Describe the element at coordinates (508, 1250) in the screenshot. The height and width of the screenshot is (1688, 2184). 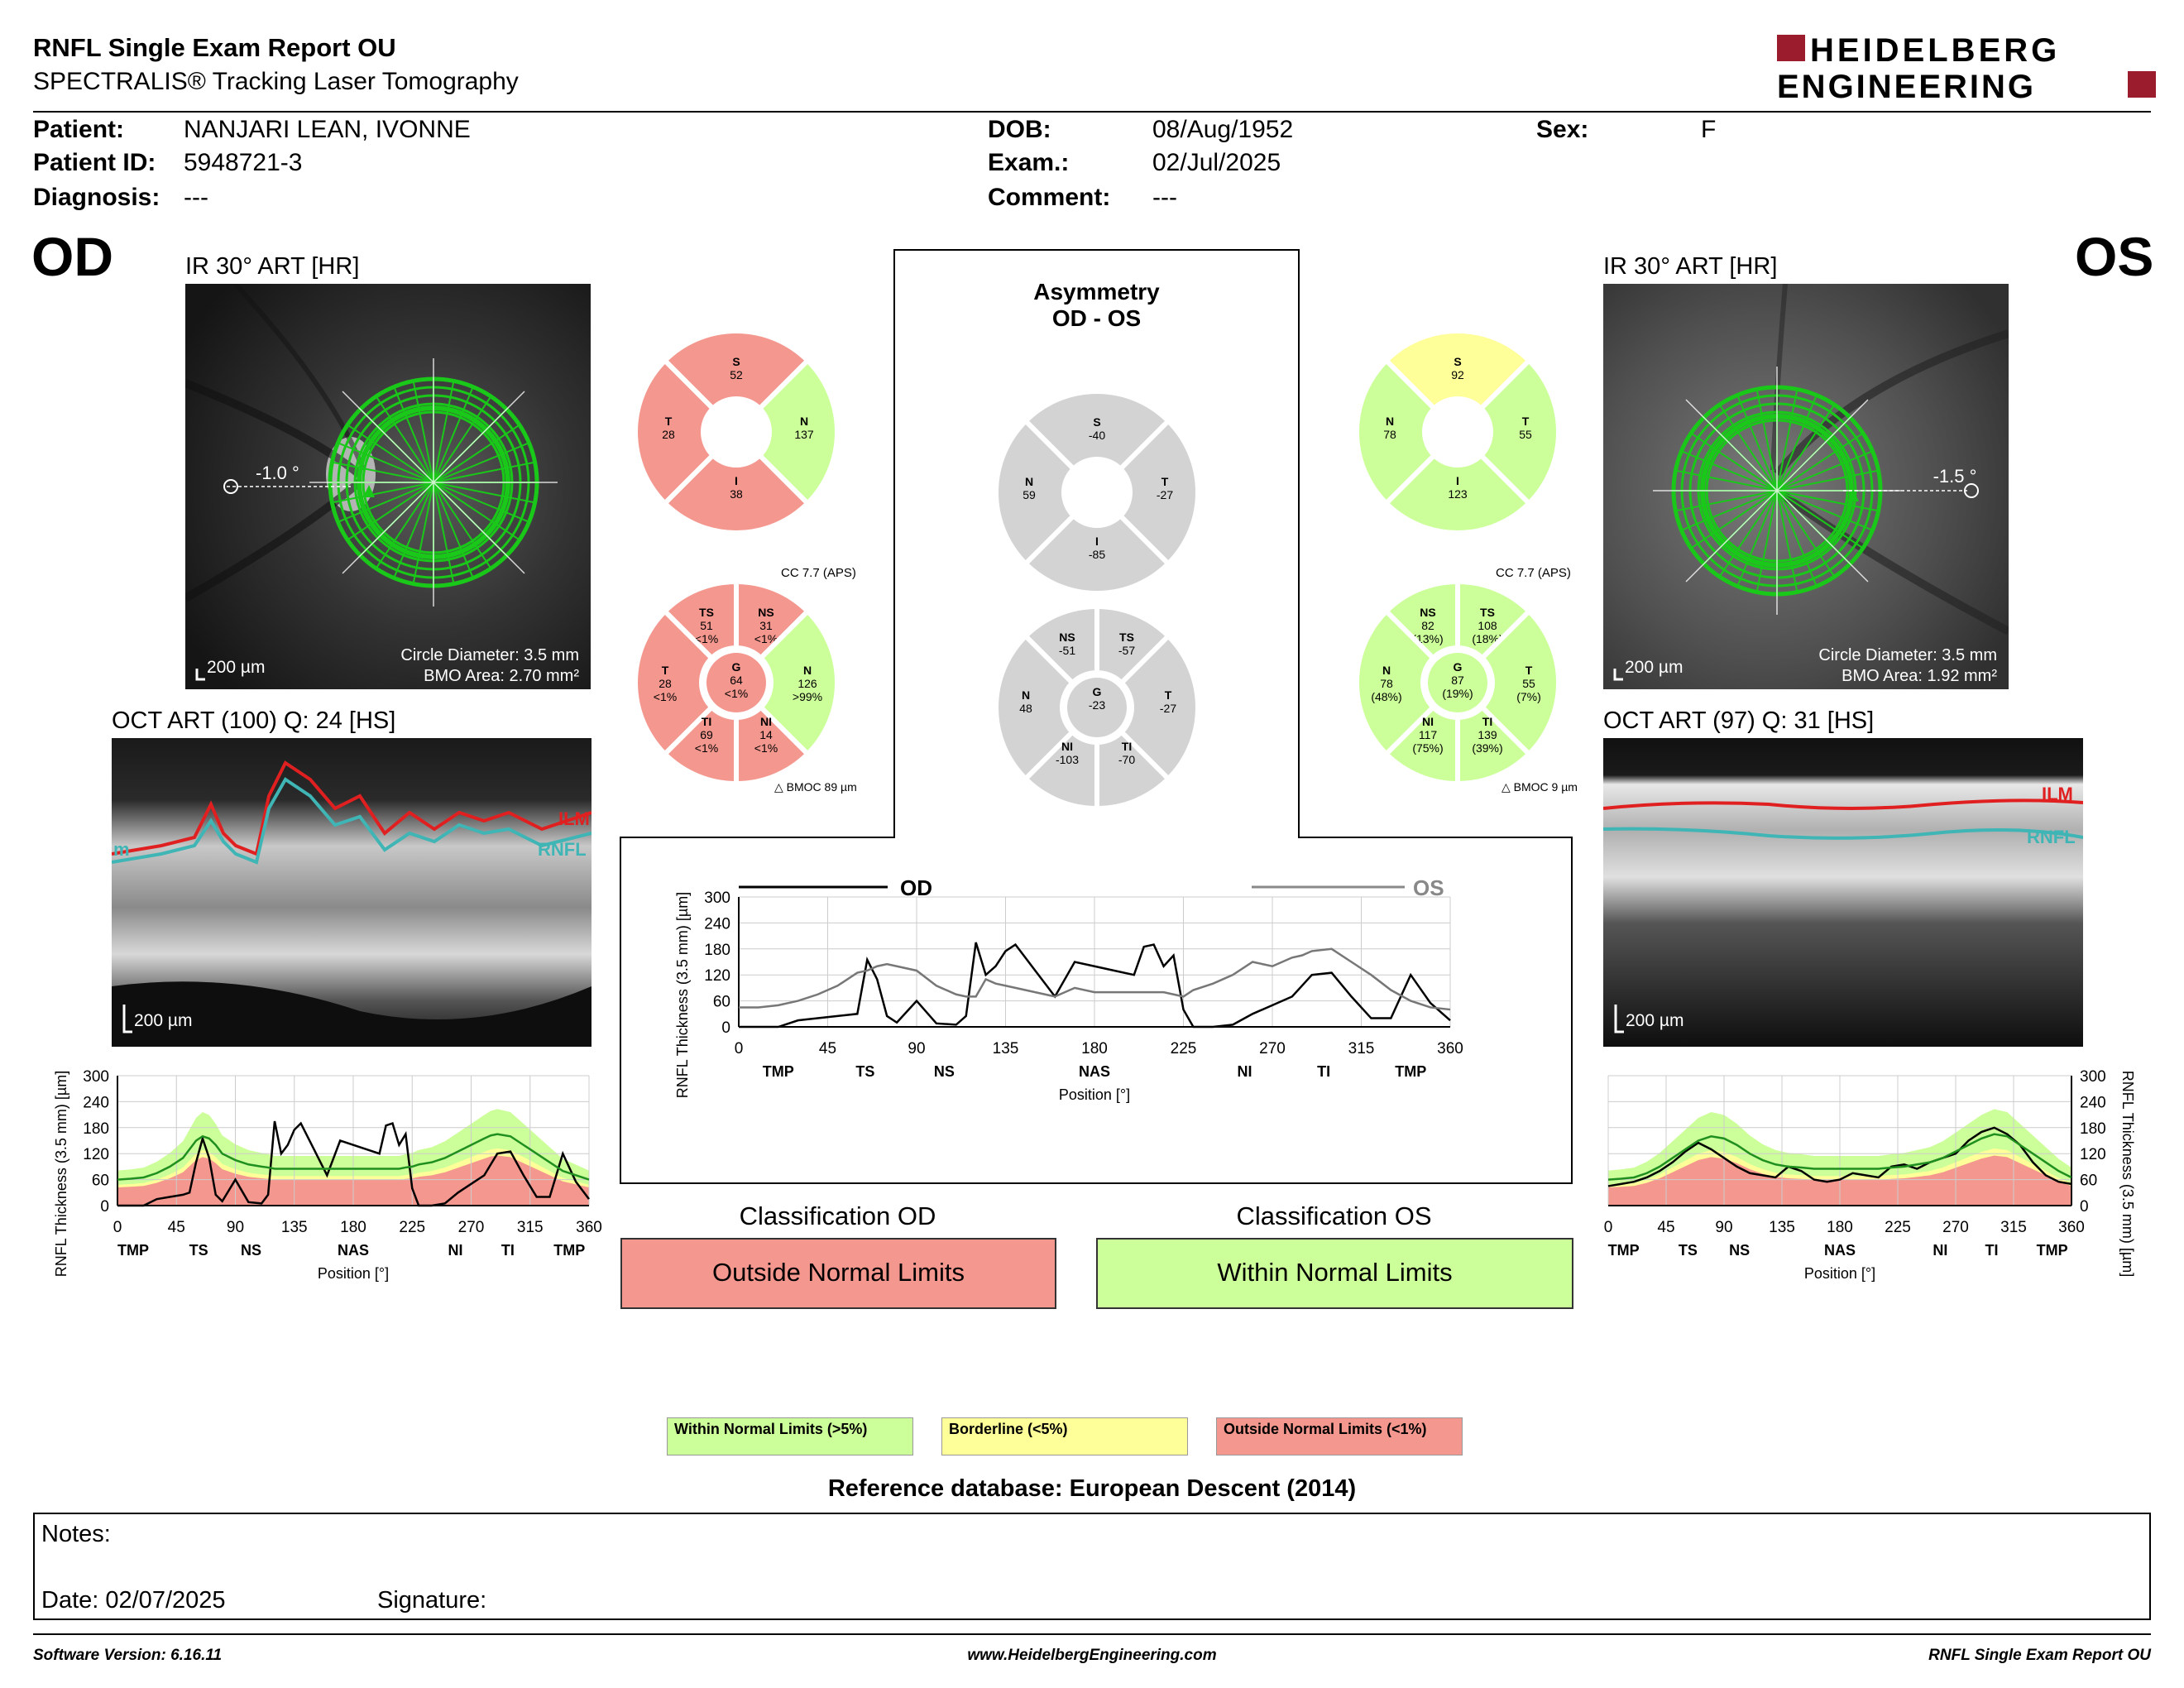
I see `od-thickness-profile-sector-ti: TI` at that location.